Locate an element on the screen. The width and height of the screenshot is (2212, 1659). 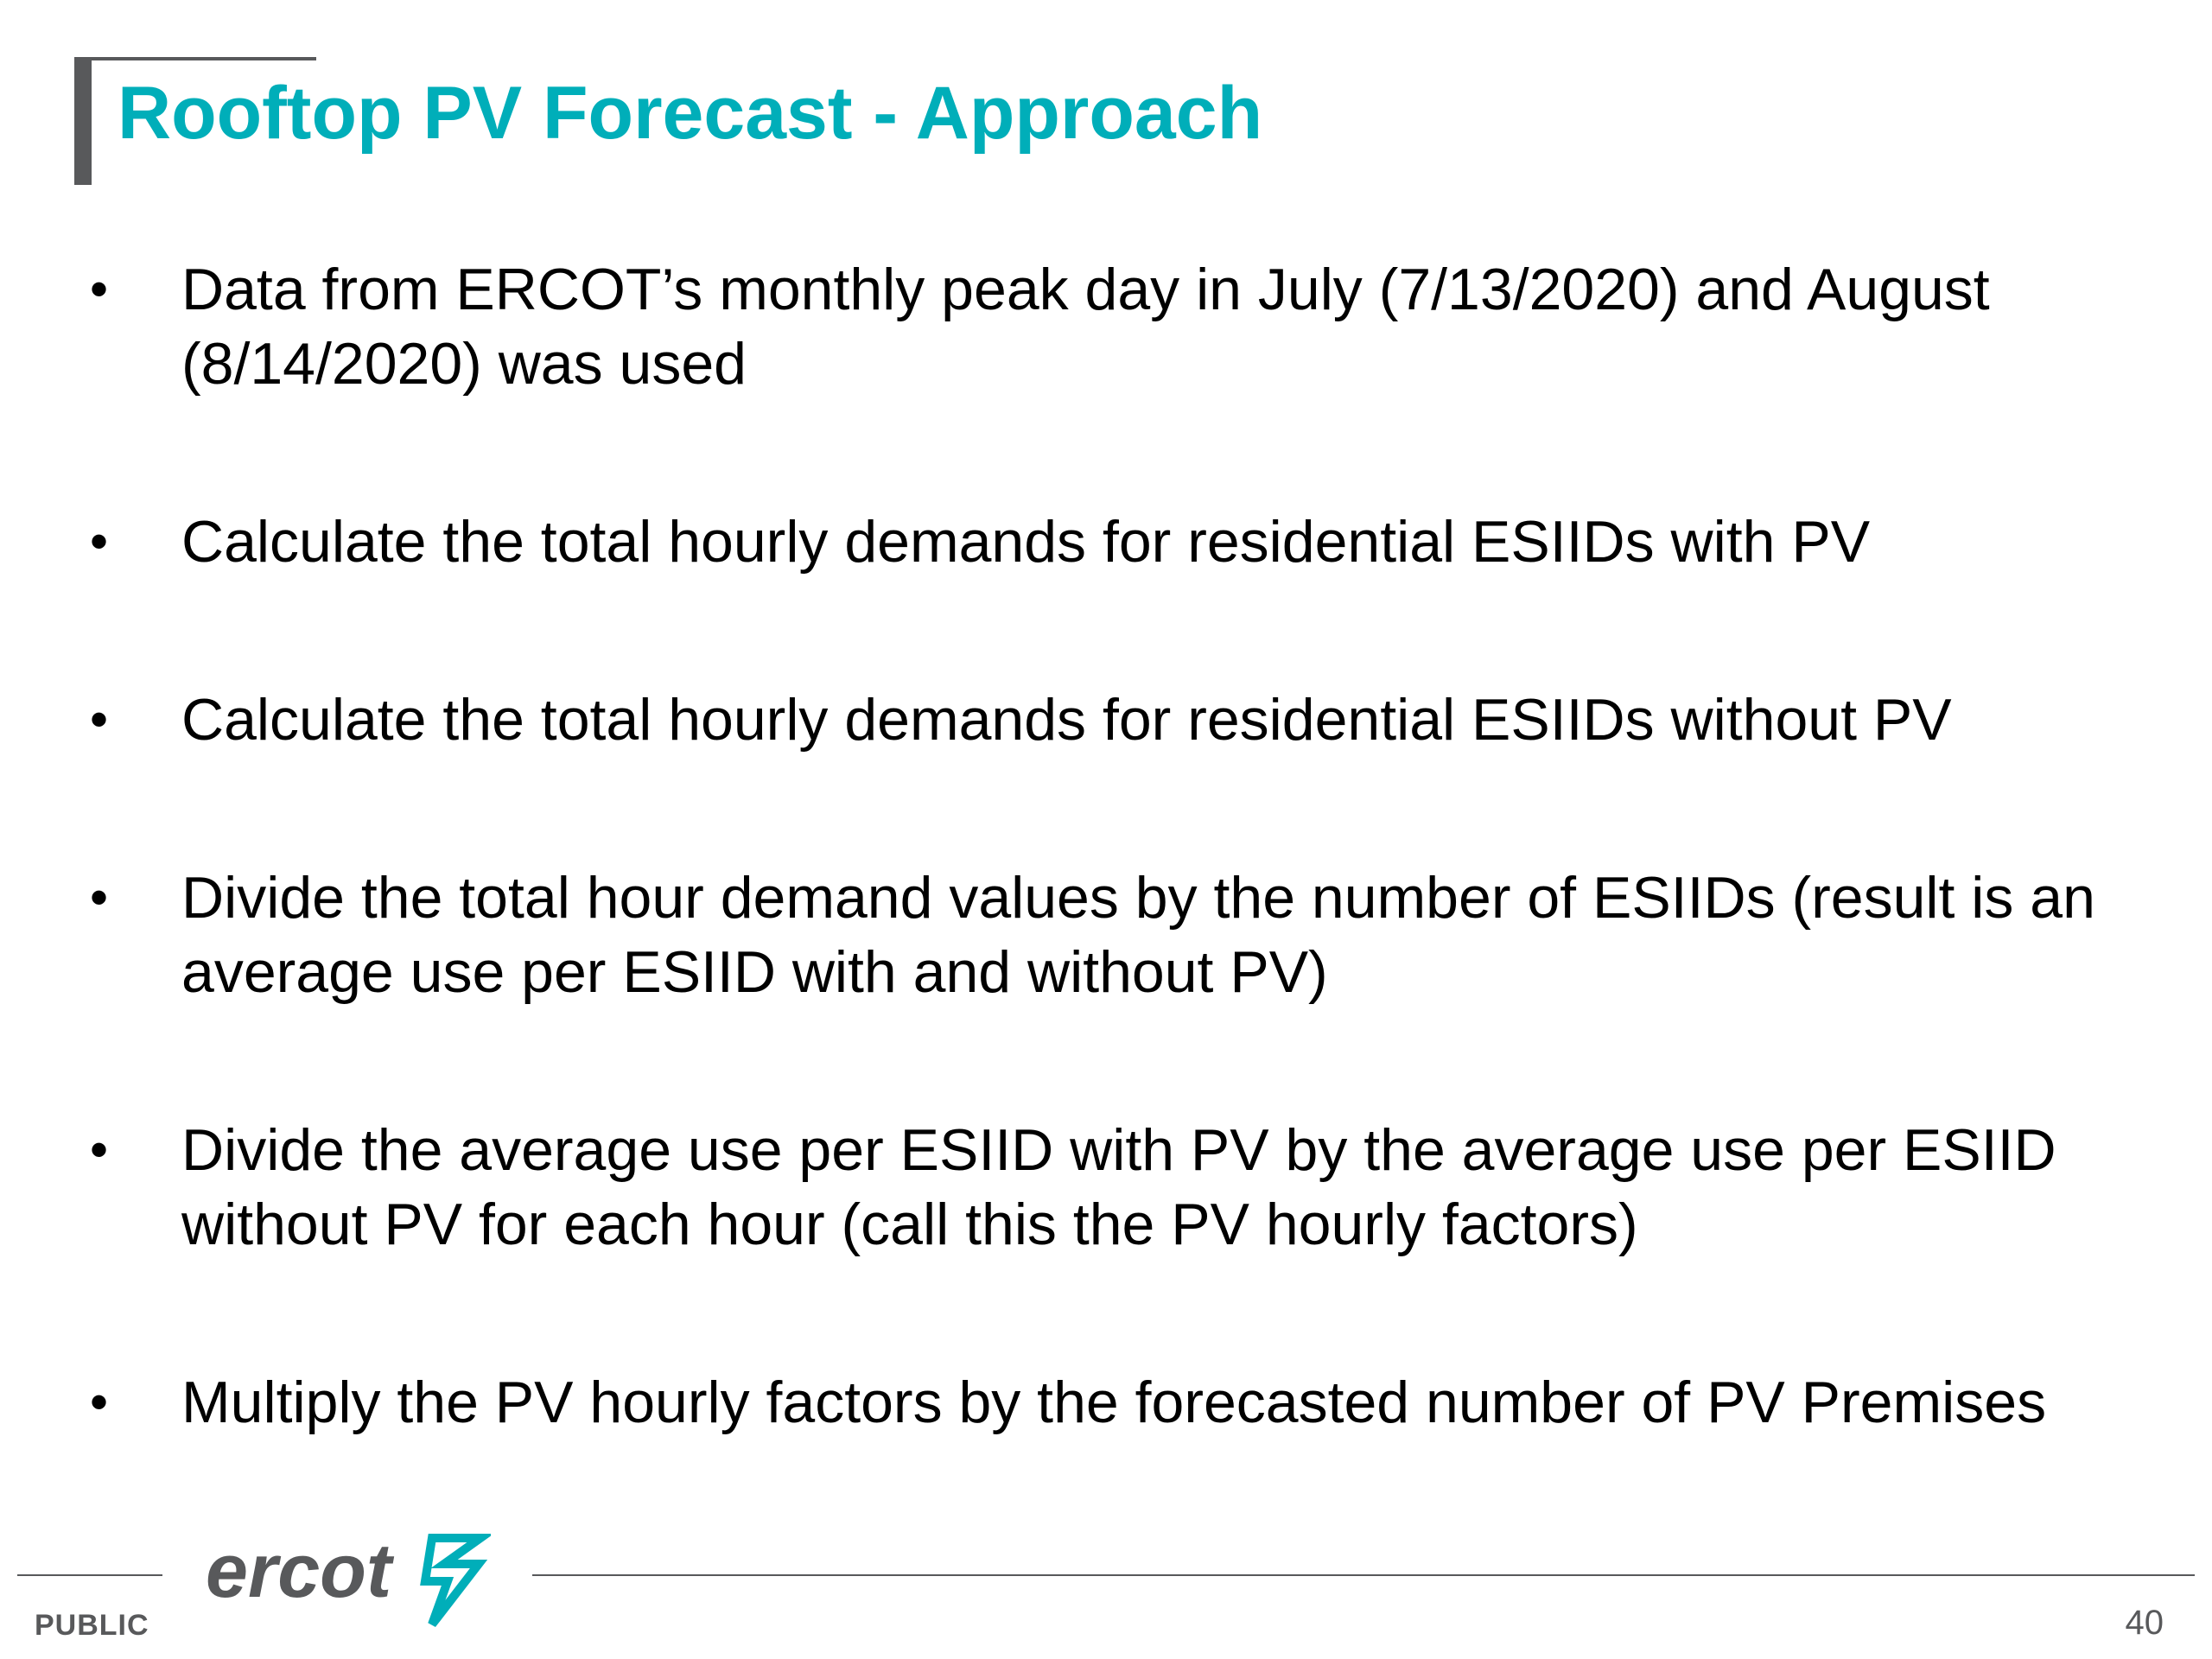
footer-divider-left is located at coordinates (89, 1575).